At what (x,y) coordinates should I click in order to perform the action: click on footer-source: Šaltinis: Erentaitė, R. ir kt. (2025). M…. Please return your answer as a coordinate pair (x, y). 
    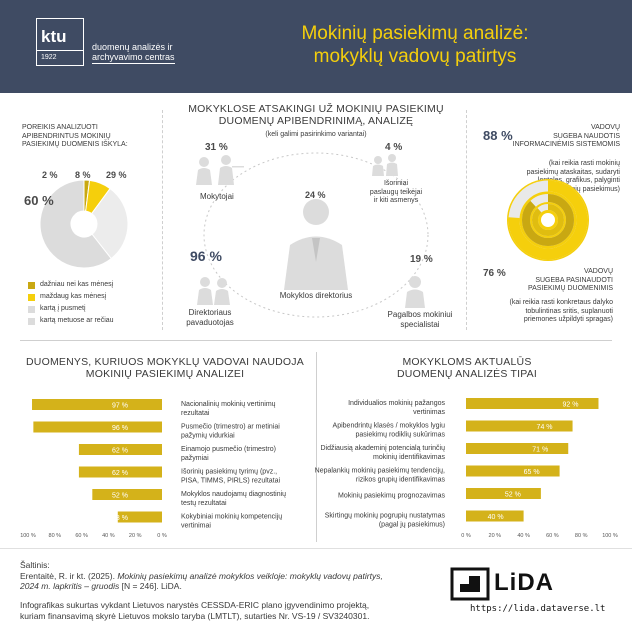
    Looking at the image, I should click on (225, 576).